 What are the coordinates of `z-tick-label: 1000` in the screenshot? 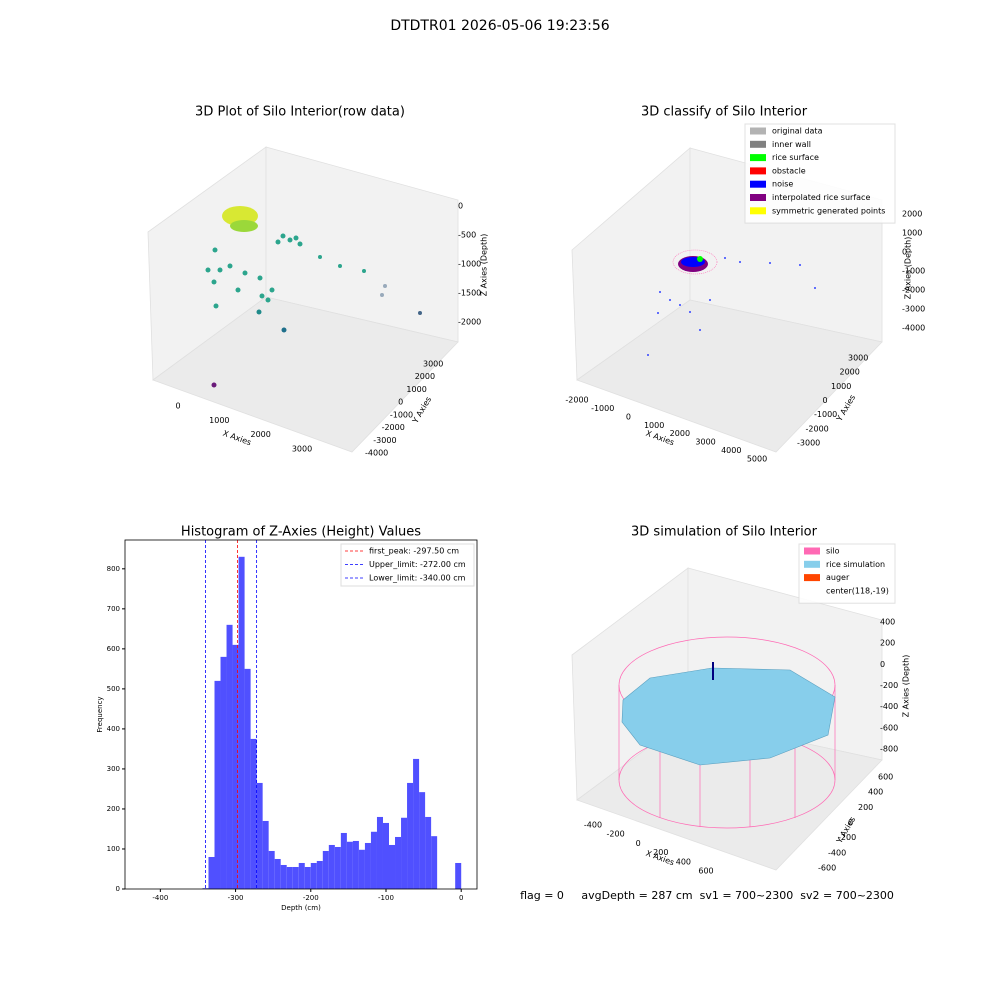 It's located at (912, 233).